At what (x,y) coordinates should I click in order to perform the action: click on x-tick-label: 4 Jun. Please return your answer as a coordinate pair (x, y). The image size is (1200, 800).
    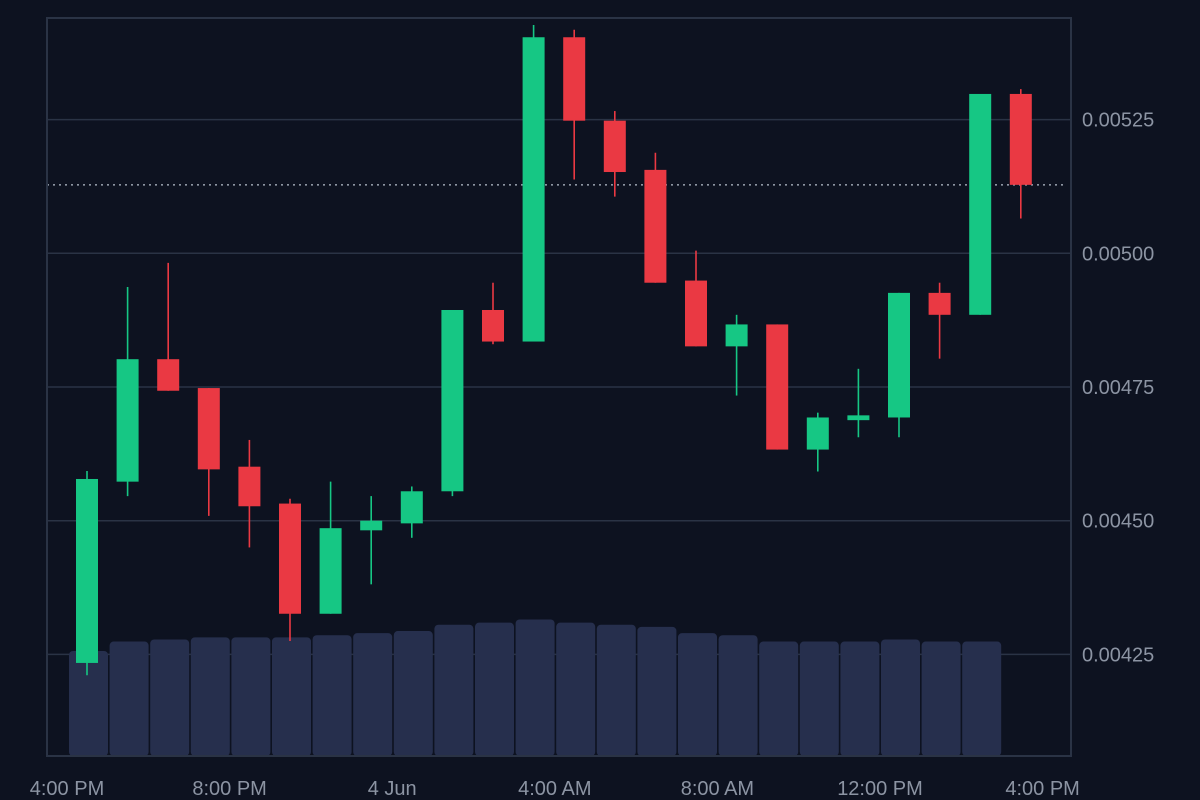
    Looking at the image, I should click on (392, 789).